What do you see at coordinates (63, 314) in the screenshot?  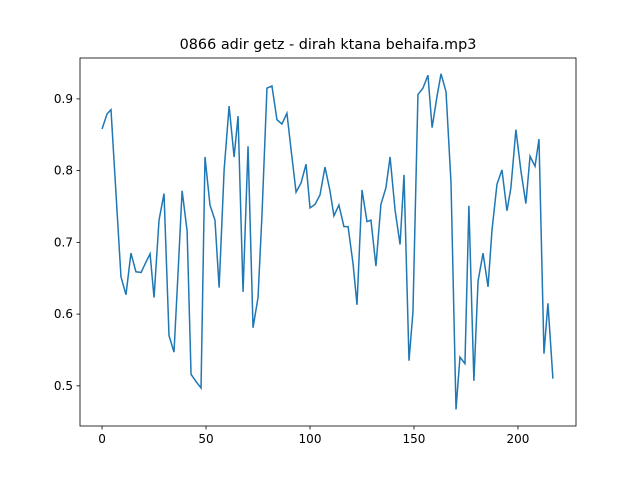 I see `y-tick-label: 0.6` at bounding box center [63, 314].